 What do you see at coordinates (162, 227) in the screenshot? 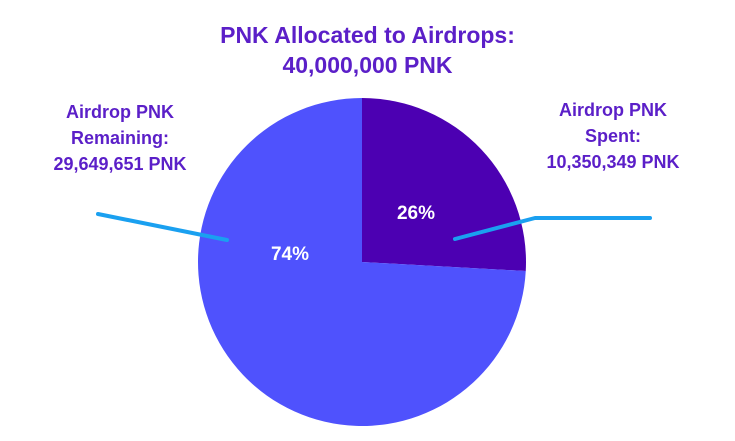
I see `leader-line-remaining` at bounding box center [162, 227].